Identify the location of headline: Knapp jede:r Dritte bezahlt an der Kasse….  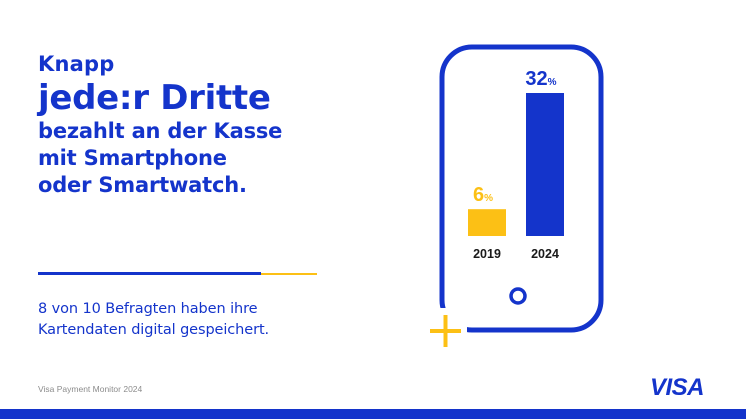
(160, 124).